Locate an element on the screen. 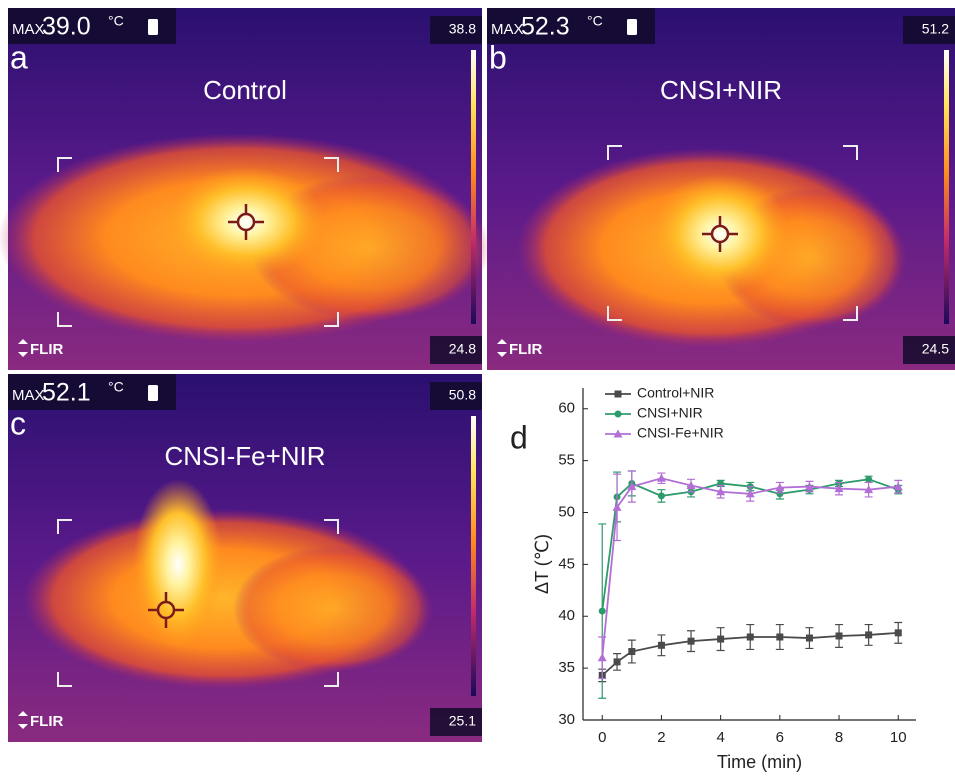  y-tick-label: 50 is located at coordinates (566, 511).